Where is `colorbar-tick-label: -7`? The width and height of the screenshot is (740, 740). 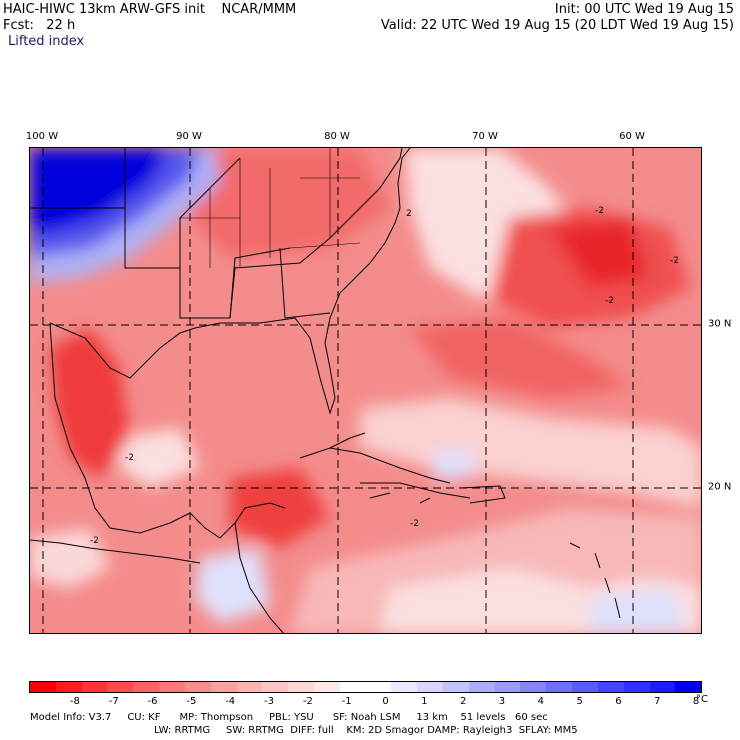
colorbar-tick-label: -7 is located at coordinates (113, 701).